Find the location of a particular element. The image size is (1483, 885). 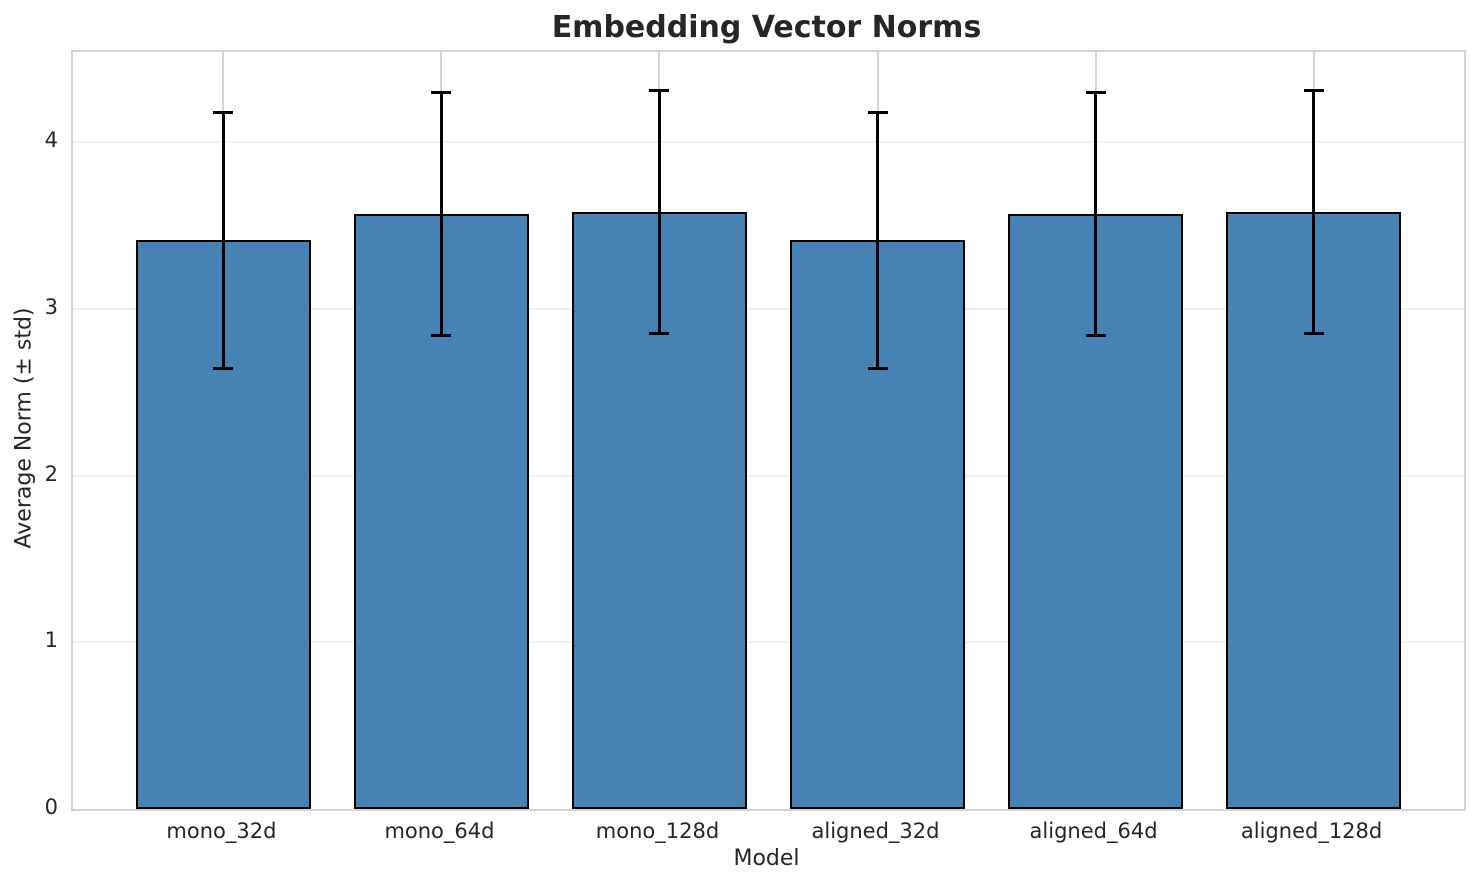

x-tick-label: mono_128d is located at coordinates (657, 831).